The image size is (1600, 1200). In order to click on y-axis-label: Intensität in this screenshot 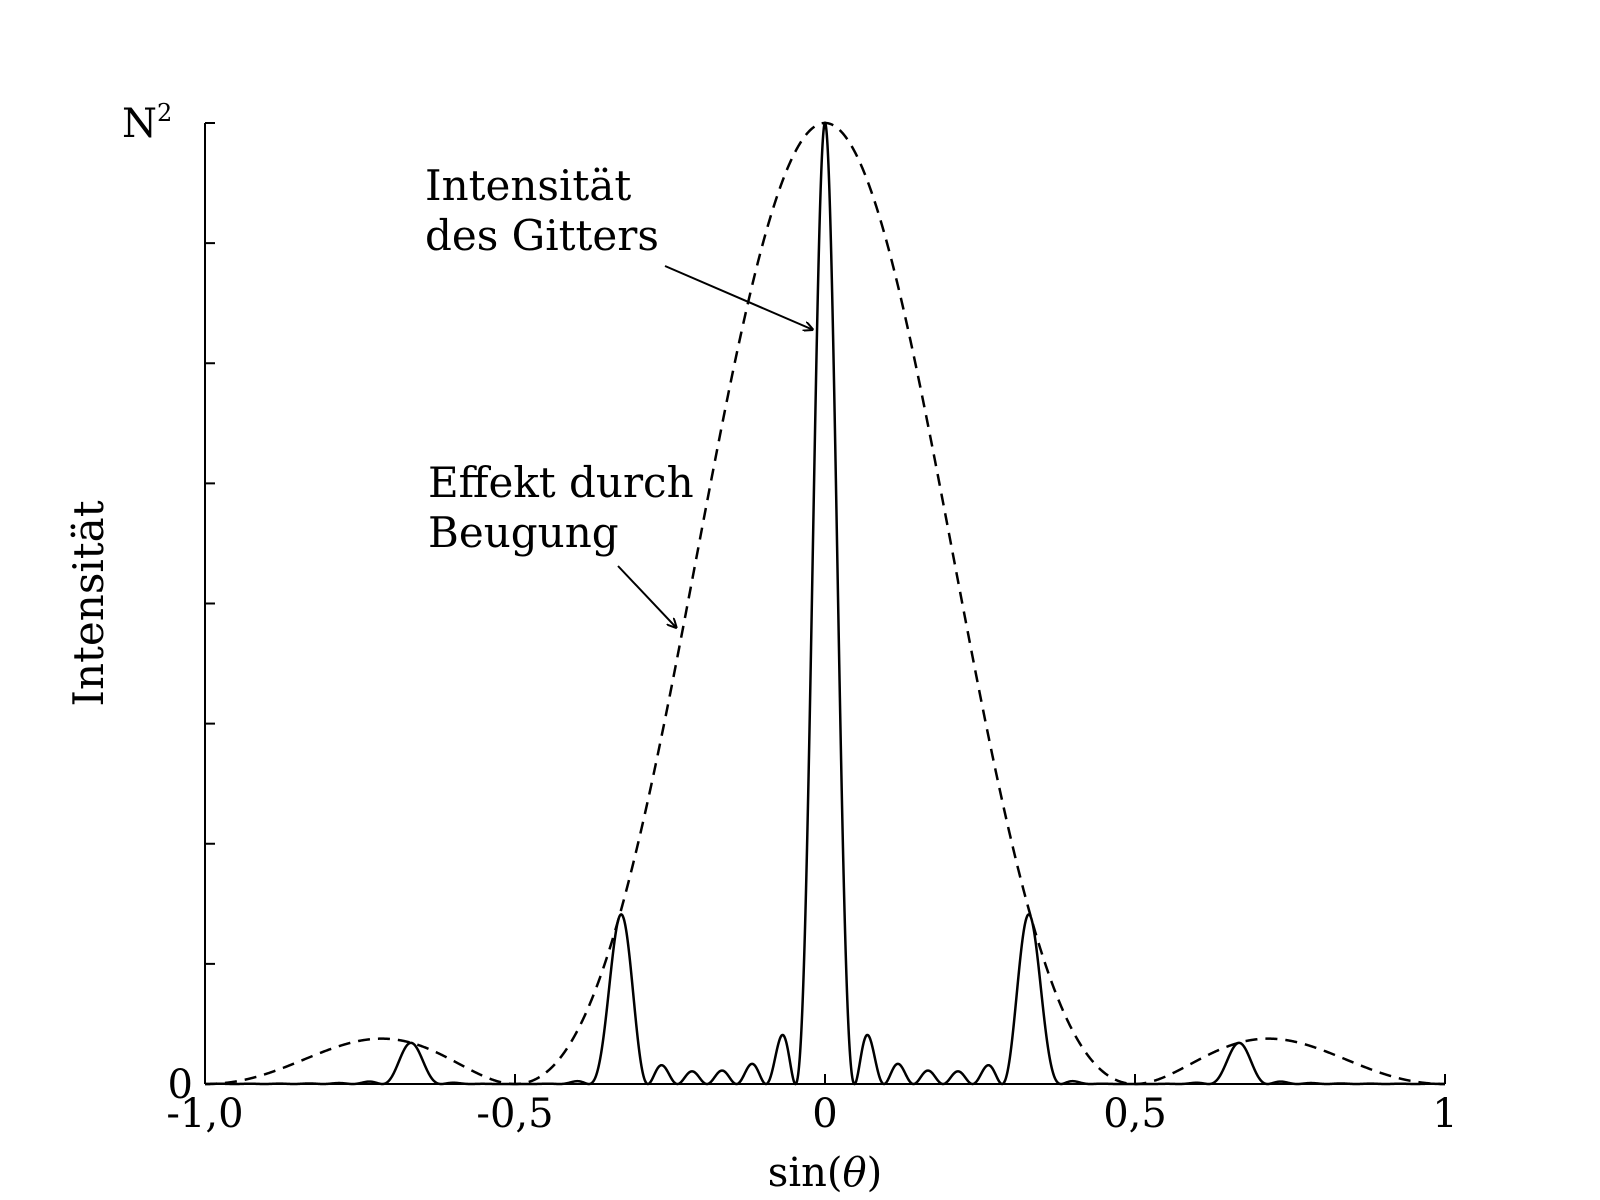, I will do `click(88, 603)`.